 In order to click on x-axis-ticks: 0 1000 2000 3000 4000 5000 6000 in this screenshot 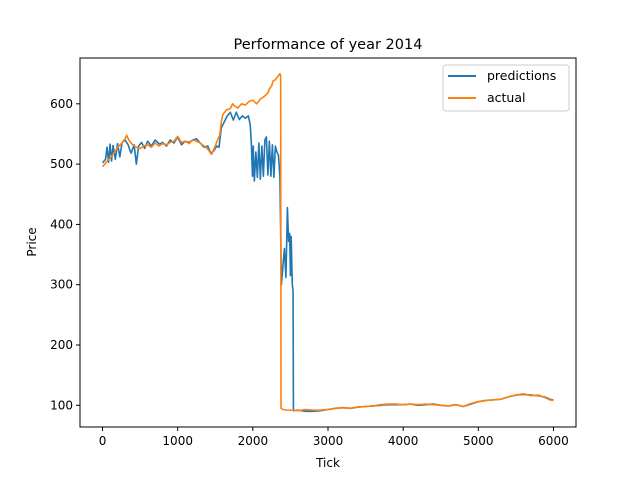, I will do `click(334, 437)`.